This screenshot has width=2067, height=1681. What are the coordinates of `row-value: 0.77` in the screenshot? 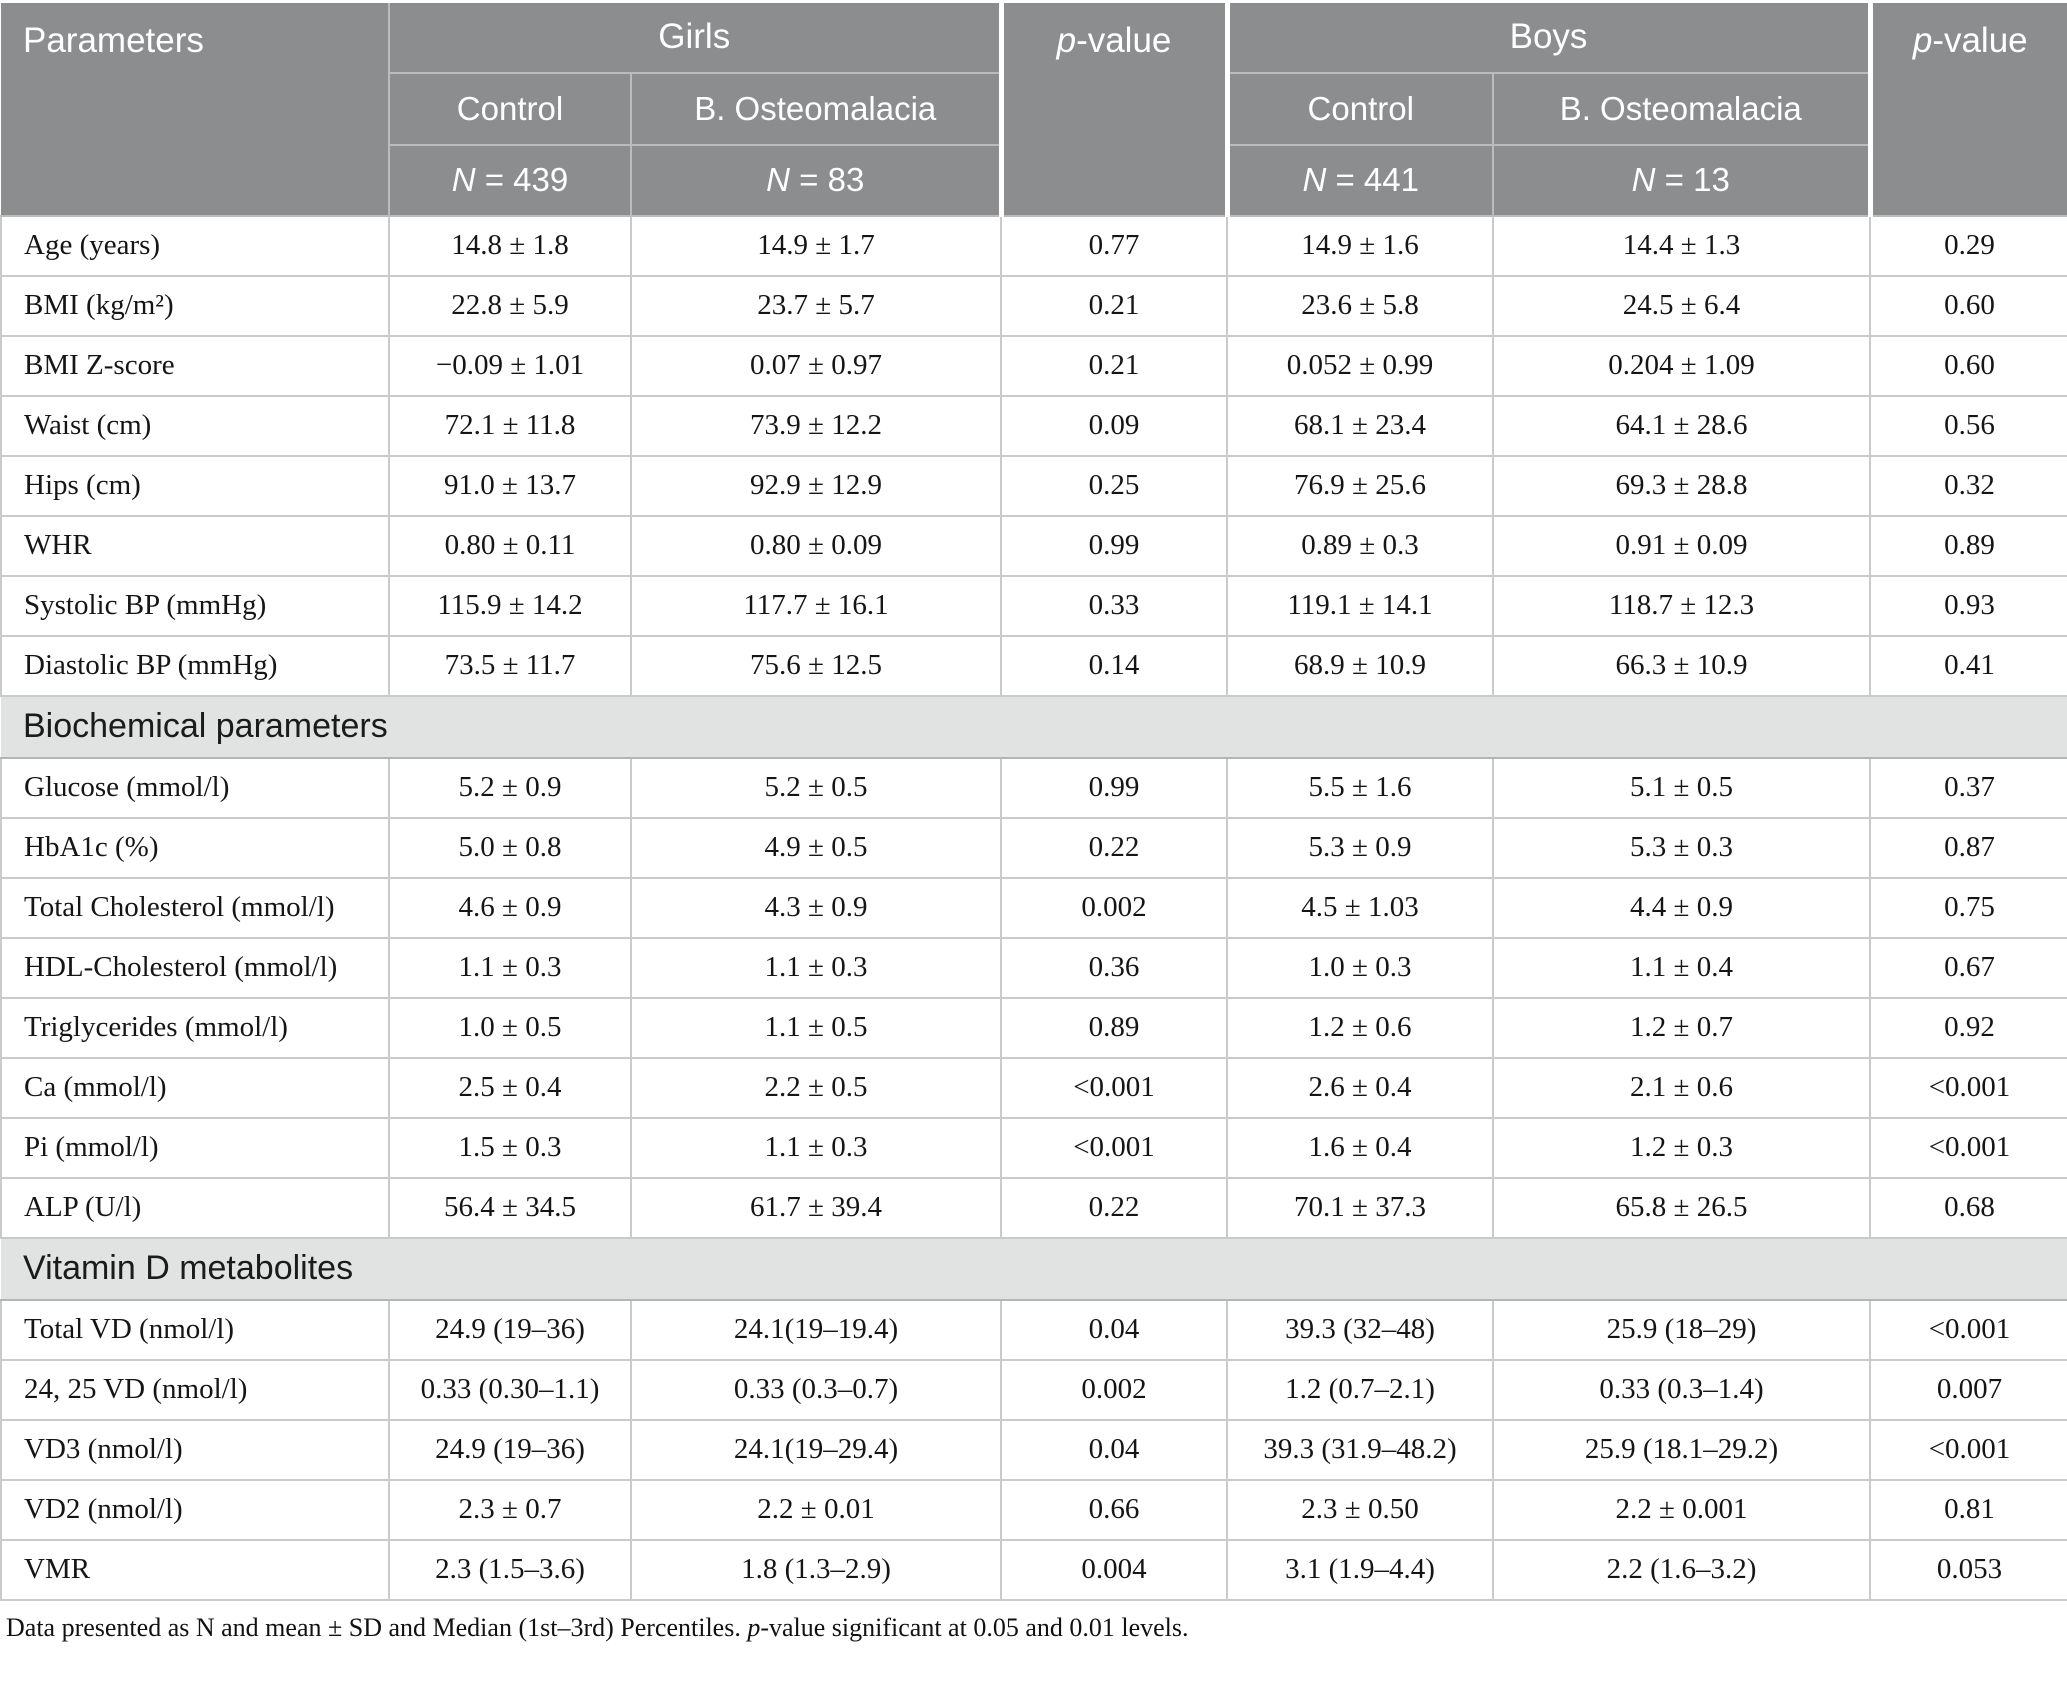 It's located at (1114, 245).